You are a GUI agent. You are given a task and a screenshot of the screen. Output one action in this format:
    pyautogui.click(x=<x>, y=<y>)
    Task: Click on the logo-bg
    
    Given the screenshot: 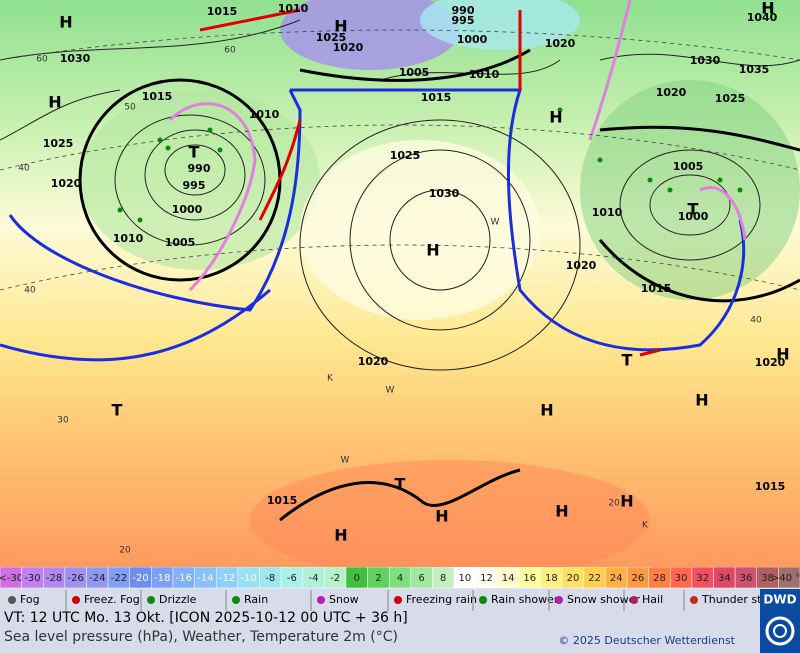 What is the action you would take?
    pyautogui.click(x=780, y=621)
    